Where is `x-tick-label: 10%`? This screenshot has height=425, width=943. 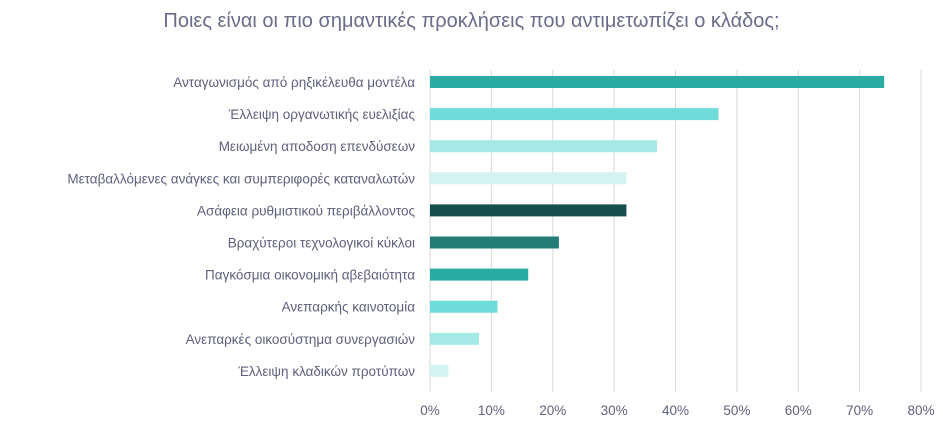 x-tick-label: 10% is located at coordinates (491, 410).